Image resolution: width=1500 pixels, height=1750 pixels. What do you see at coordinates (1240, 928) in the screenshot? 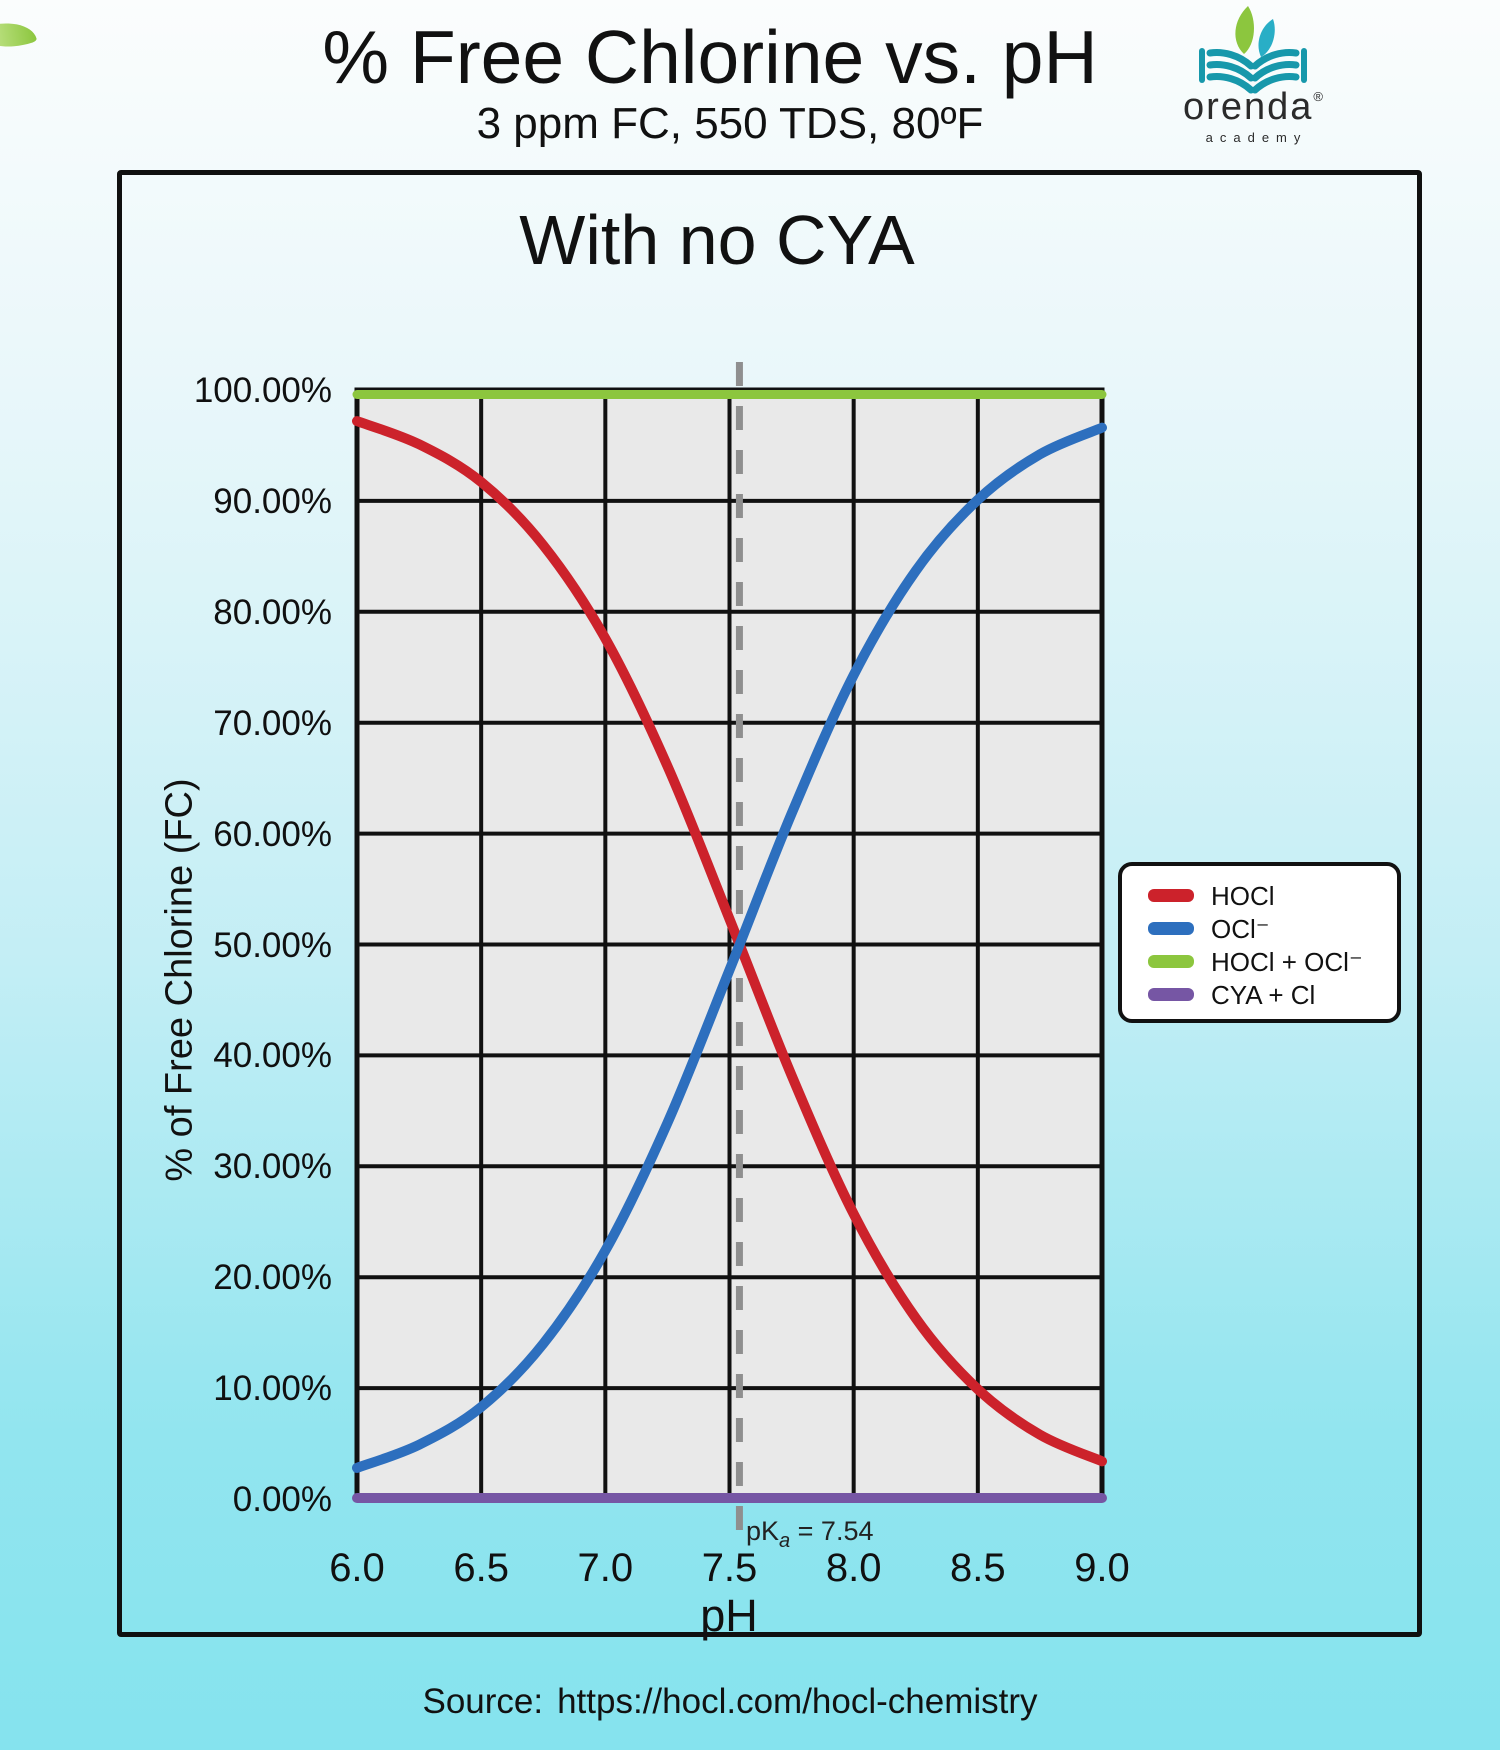
I see `legend-label: OCl⁻` at bounding box center [1240, 928].